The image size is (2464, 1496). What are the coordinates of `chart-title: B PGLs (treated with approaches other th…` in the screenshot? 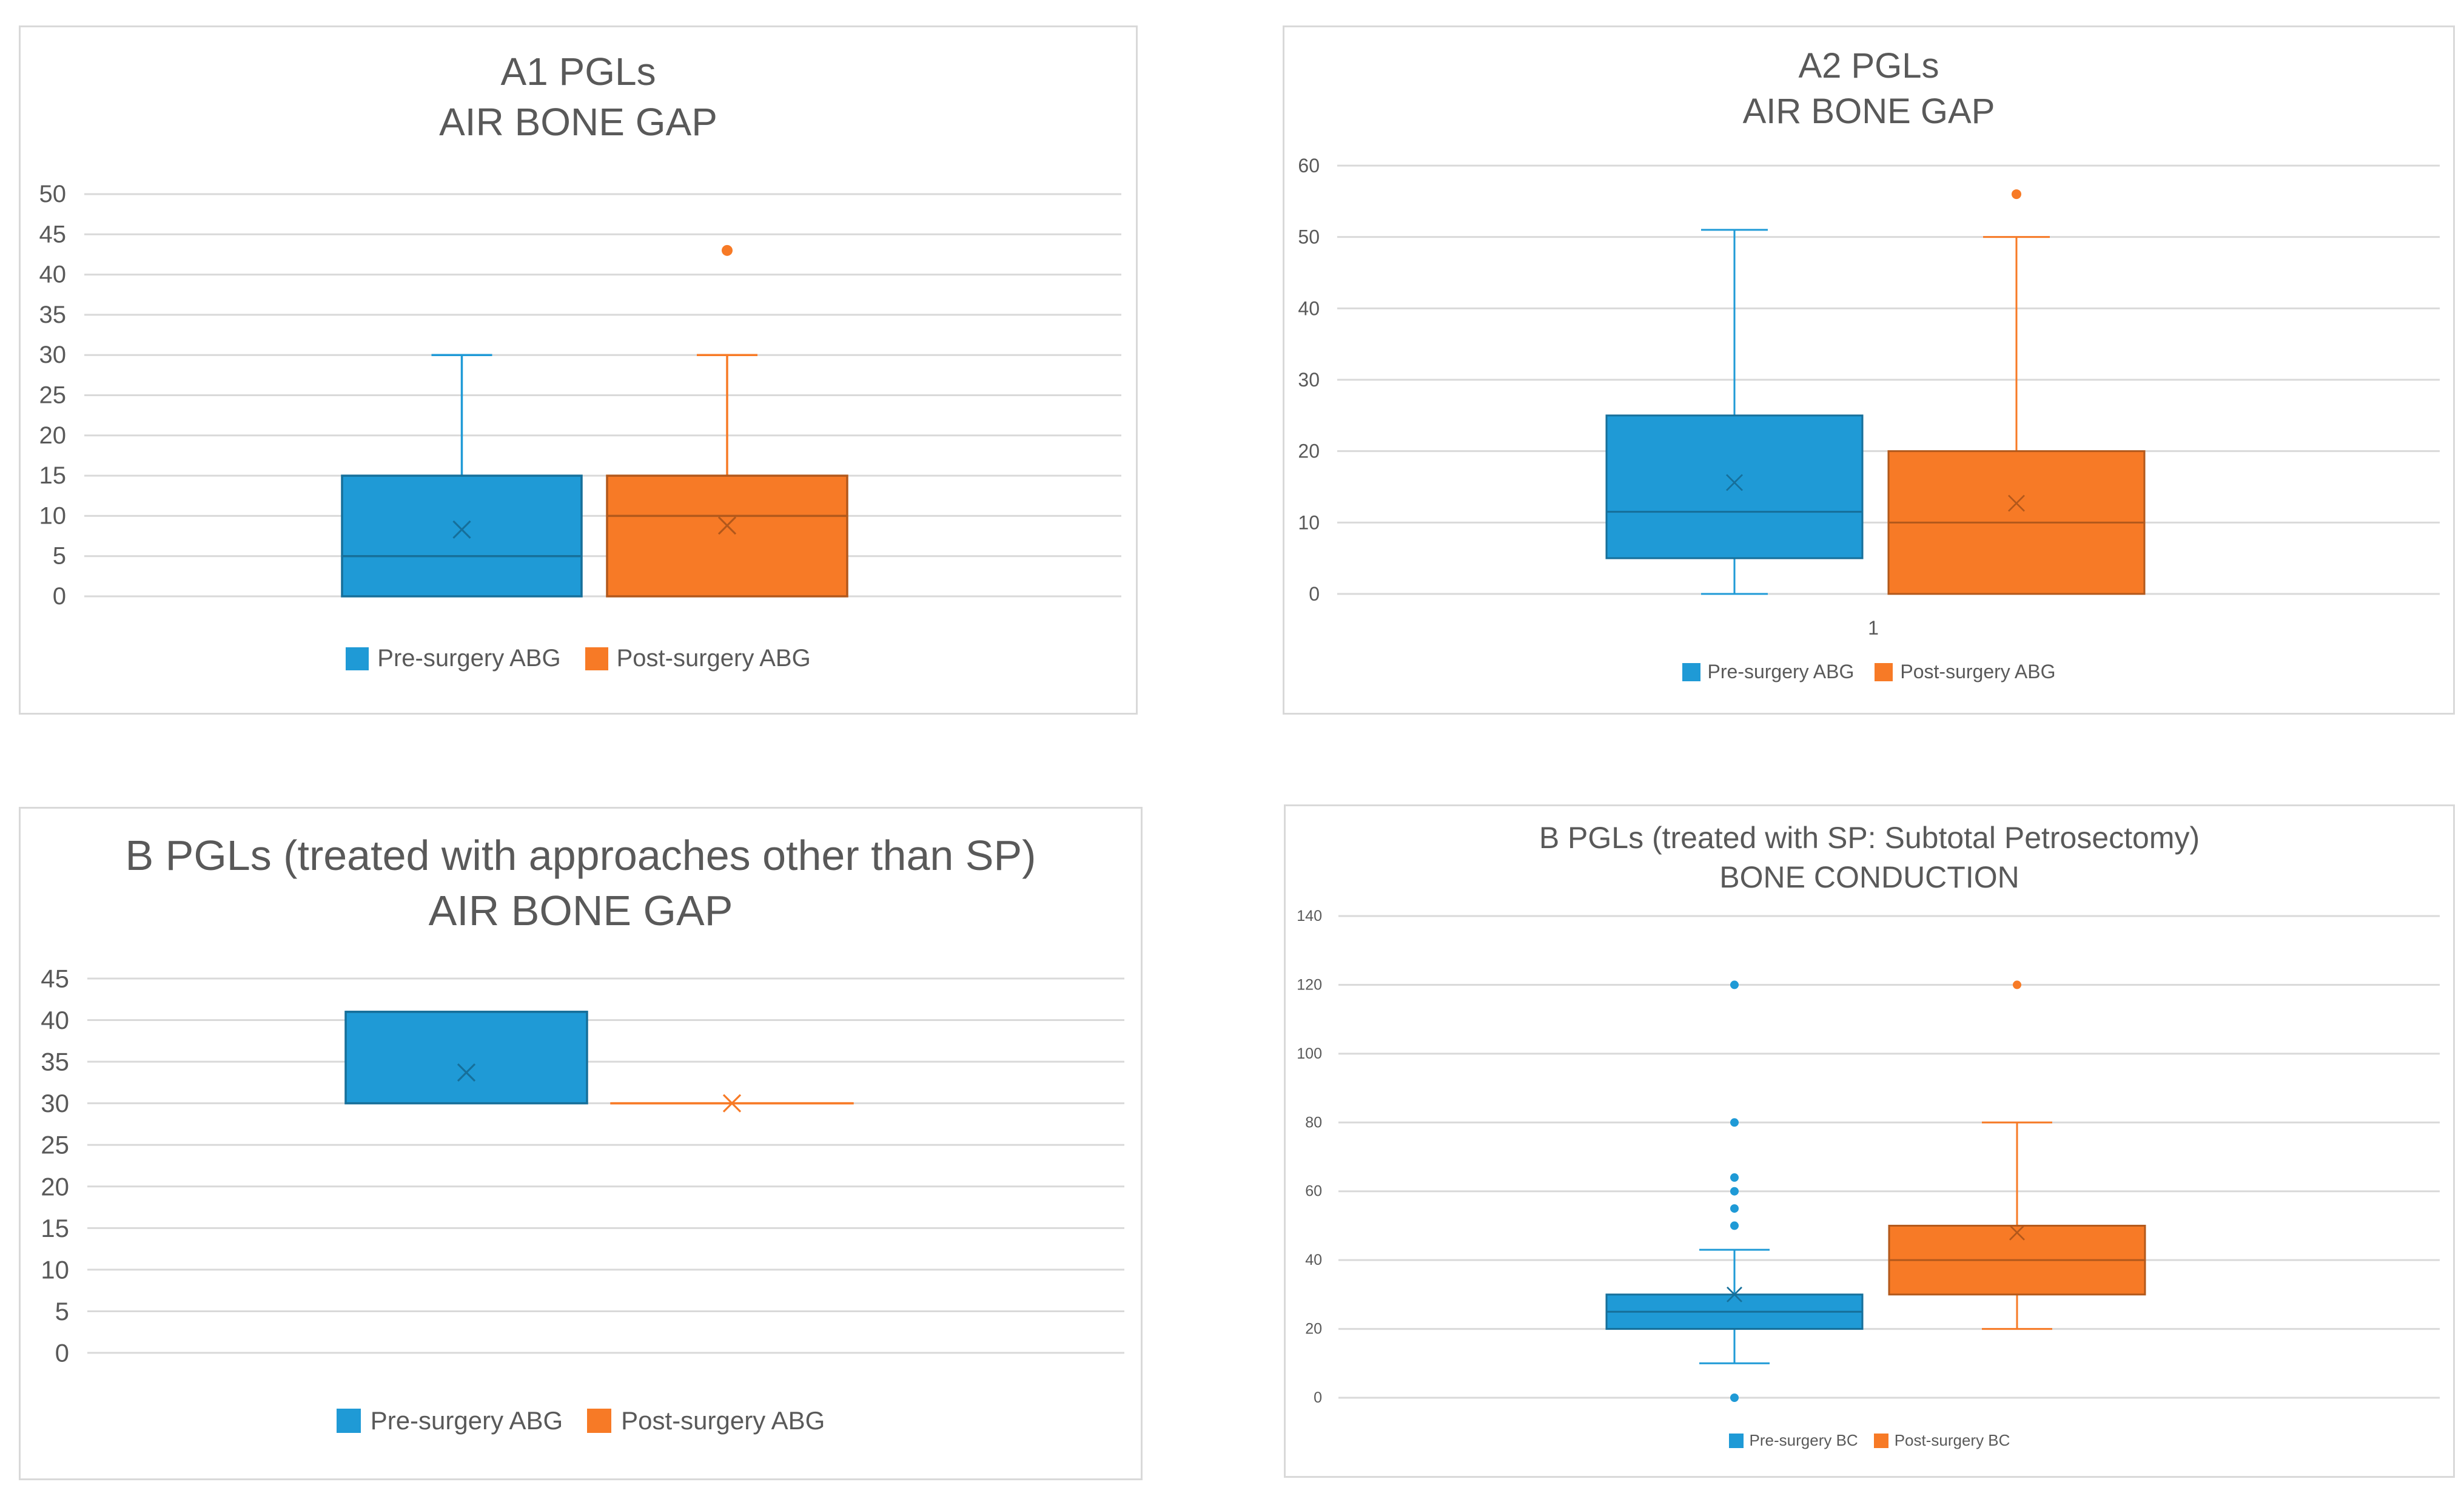 It's located at (581, 883).